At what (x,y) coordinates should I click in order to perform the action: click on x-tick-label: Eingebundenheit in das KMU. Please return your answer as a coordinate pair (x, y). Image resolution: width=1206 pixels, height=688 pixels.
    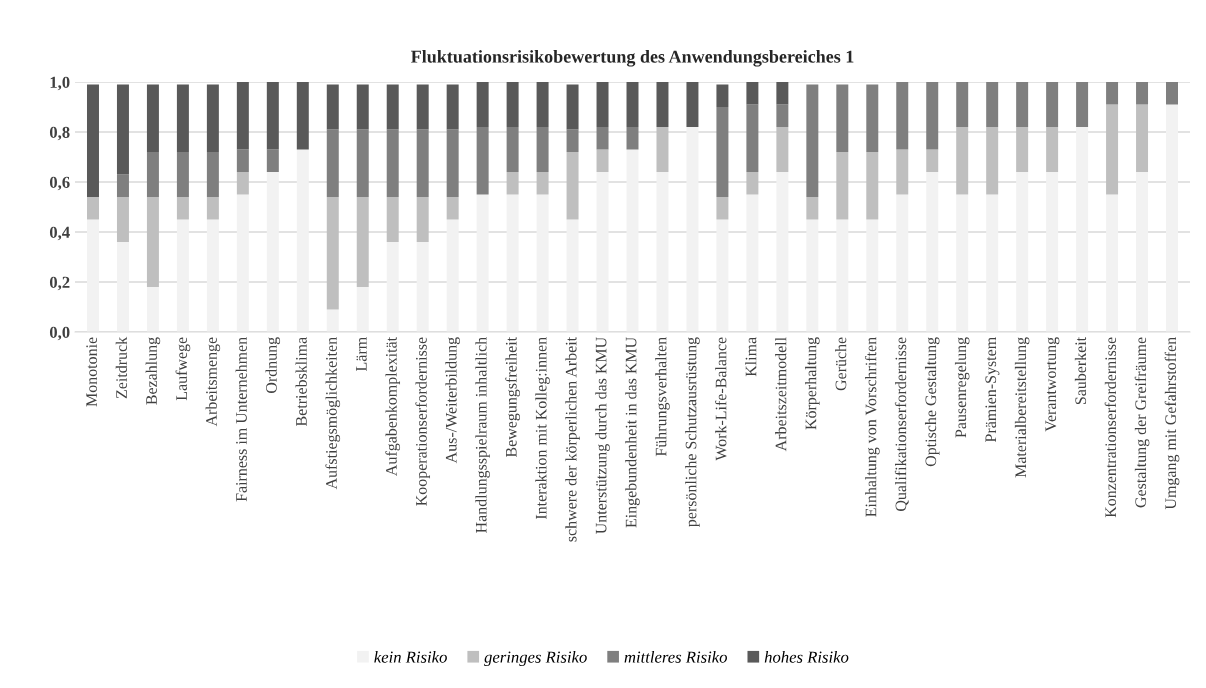
    Looking at the image, I should click on (632, 432).